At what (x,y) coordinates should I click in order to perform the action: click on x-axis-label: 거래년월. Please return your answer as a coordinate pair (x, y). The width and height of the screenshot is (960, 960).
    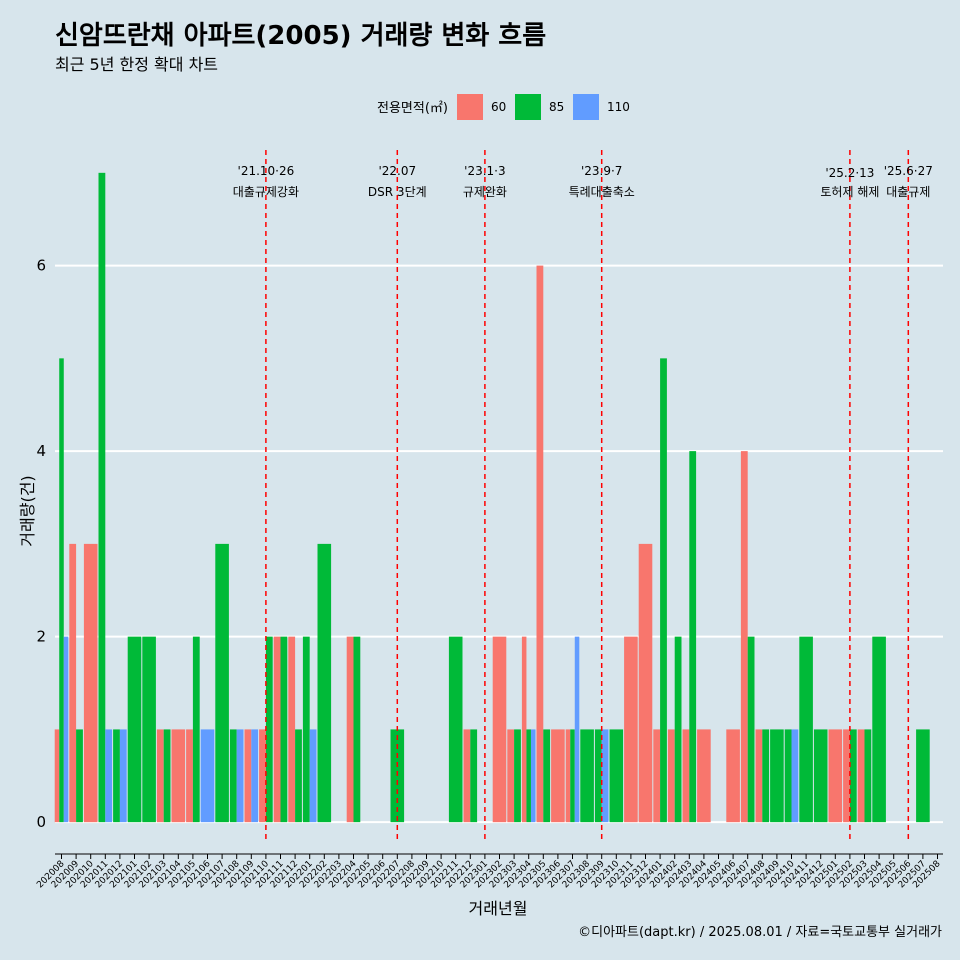
    Looking at the image, I should click on (498, 908).